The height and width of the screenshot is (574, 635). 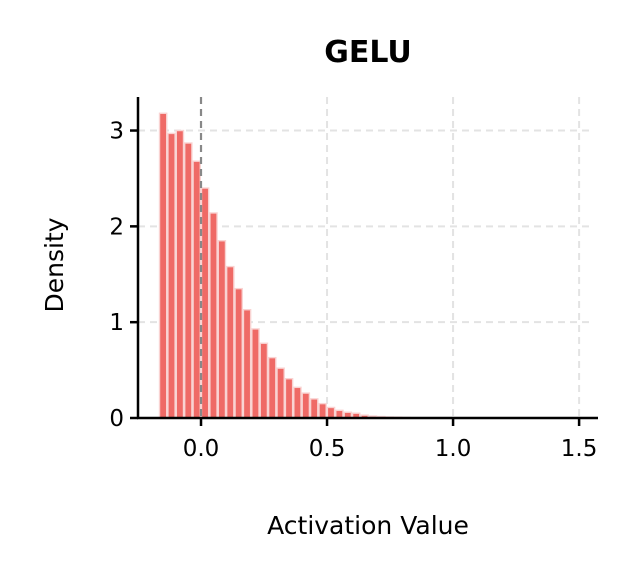 I want to click on y-tick-label: 1, so click(x=116, y=323).